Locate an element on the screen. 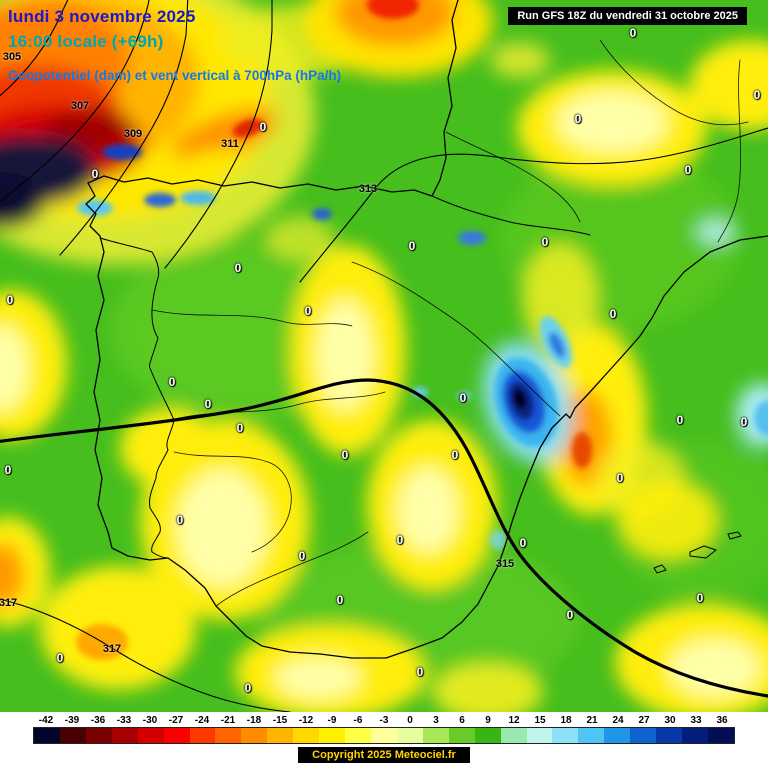 This screenshot has width=768, height=768. colorbar is located at coordinates (384, 735).